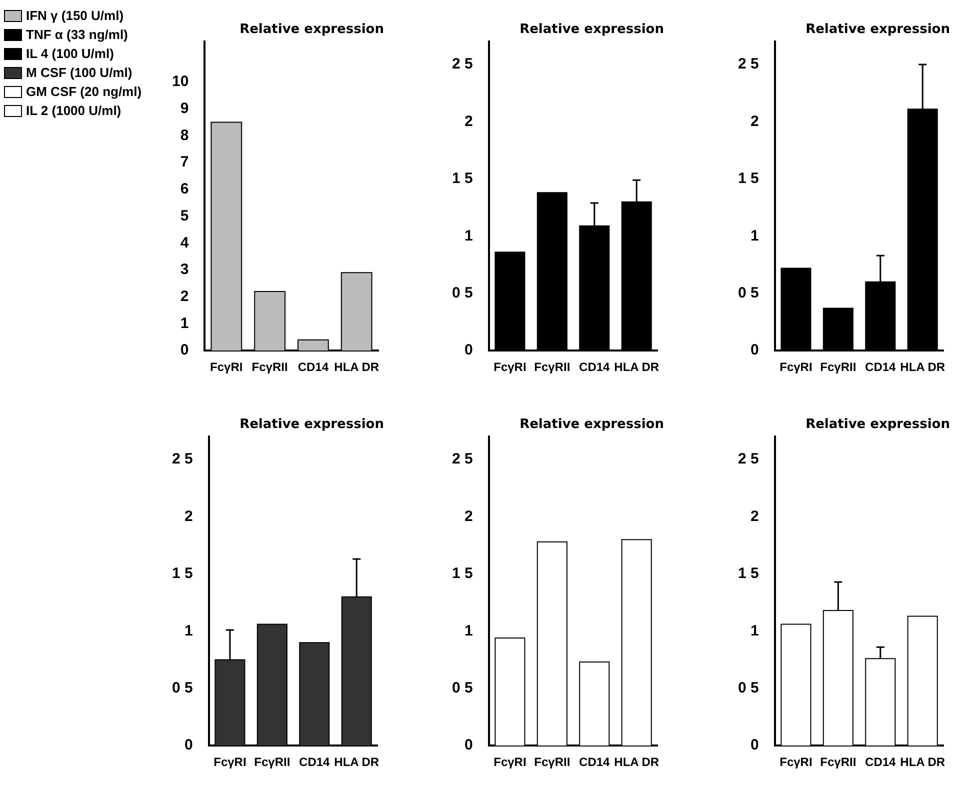 The width and height of the screenshot is (956, 794). What do you see at coordinates (184, 162) in the screenshot?
I see `y-tick-label: 7` at bounding box center [184, 162].